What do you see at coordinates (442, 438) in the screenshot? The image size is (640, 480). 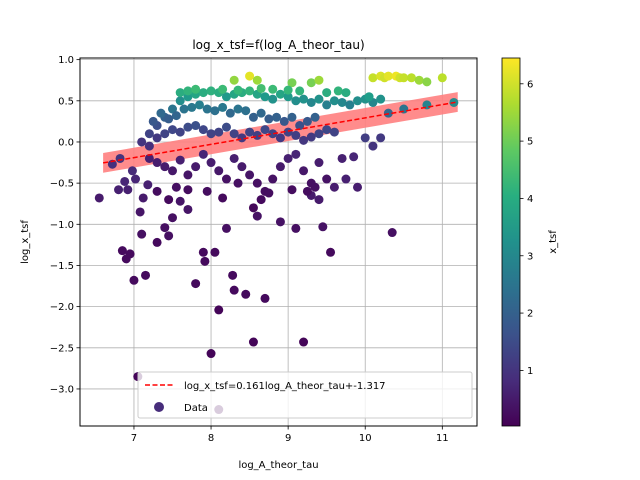 I see `x-tick-label: 11` at bounding box center [442, 438].